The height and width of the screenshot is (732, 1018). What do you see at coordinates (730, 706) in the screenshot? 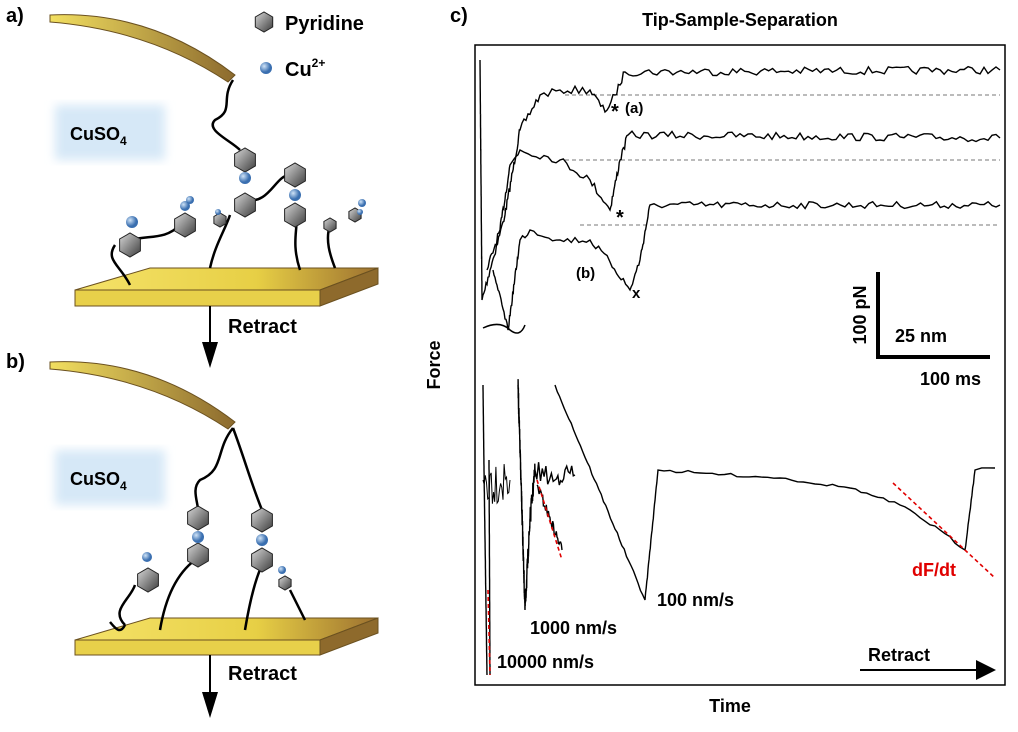
I see `x-axis-label: Time` at bounding box center [730, 706].